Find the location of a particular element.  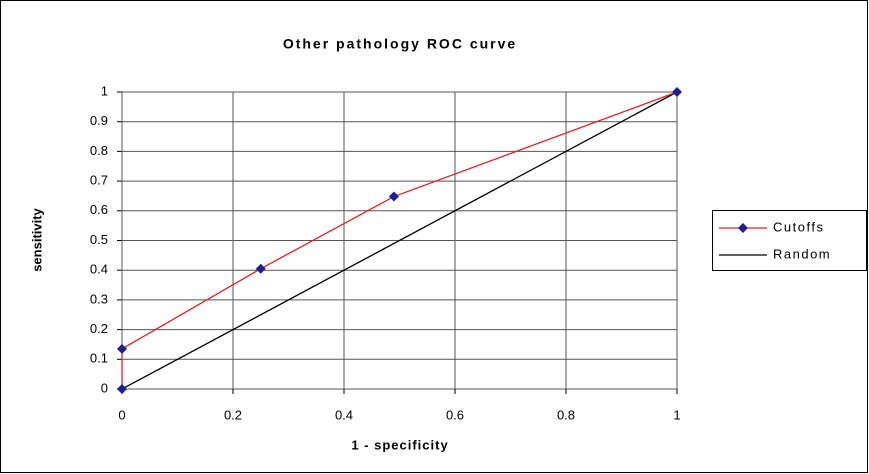

x-tick-label: 0.4 is located at coordinates (344, 414).